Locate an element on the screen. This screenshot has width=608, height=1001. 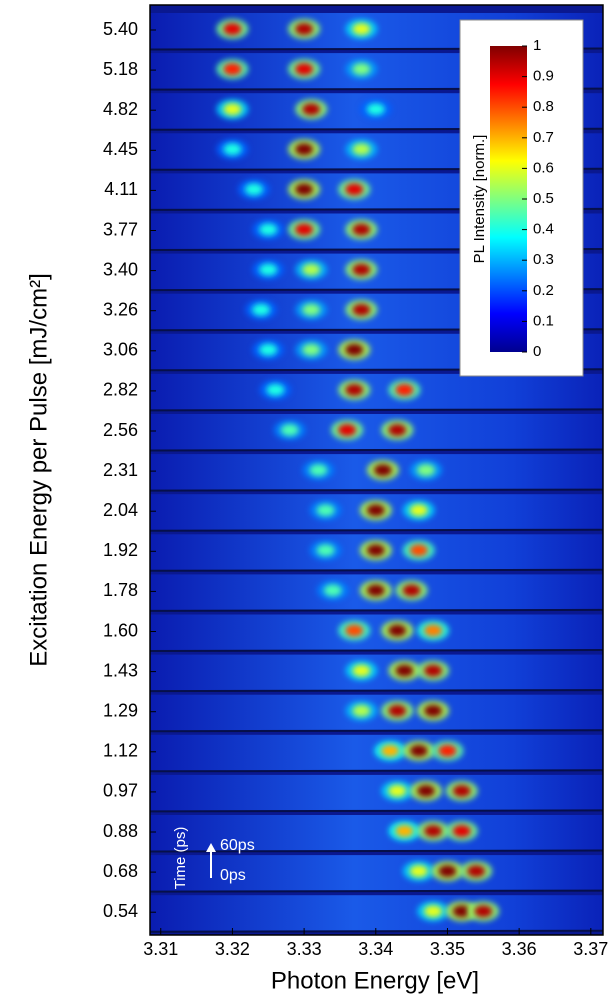
colorbar-tick-label: 0.4 is located at coordinates (543, 229).